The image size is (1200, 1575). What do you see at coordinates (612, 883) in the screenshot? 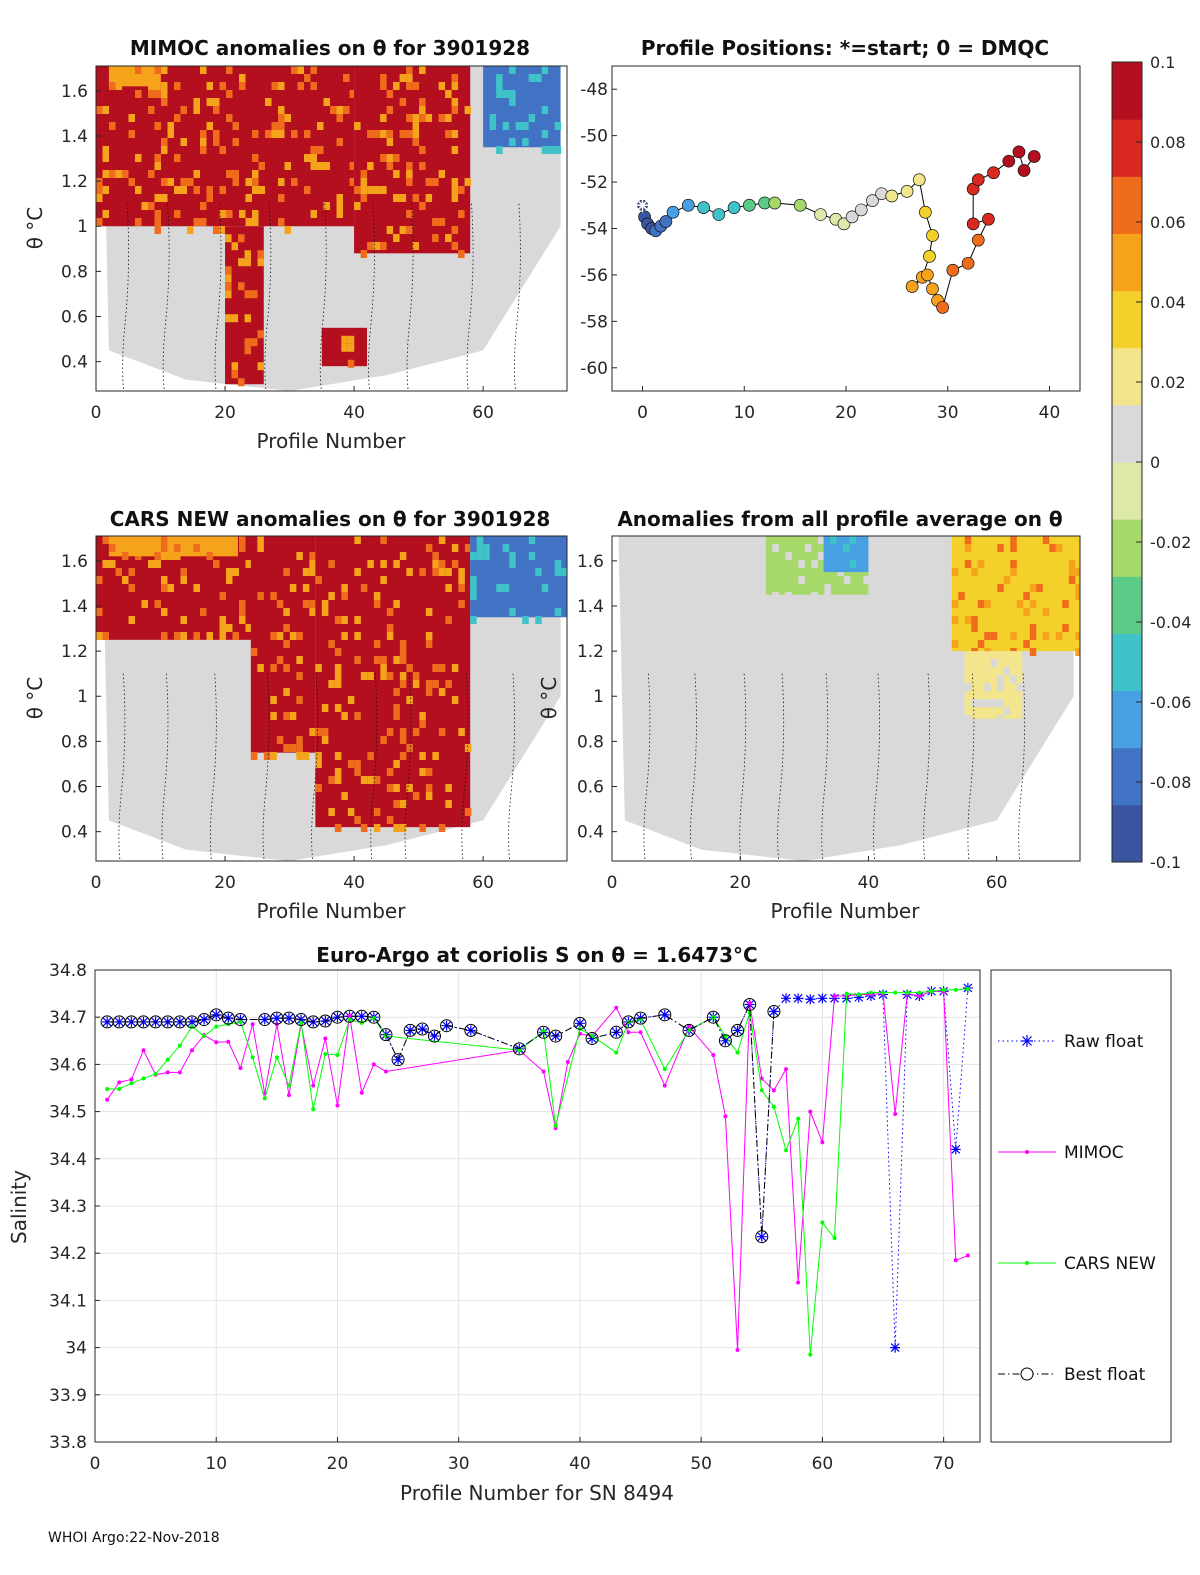
I see `x-tick-label: 0` at bounding box center [612, 883].